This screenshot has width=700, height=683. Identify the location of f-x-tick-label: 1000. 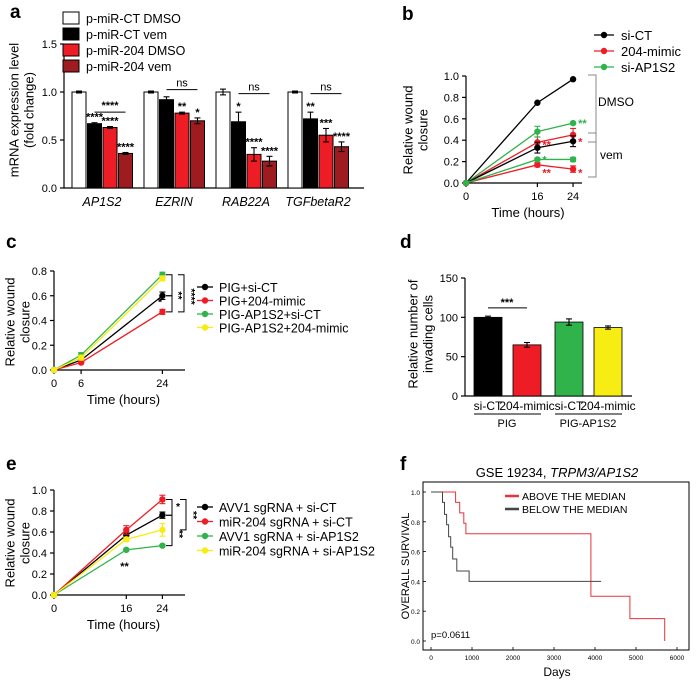
(472, 658).